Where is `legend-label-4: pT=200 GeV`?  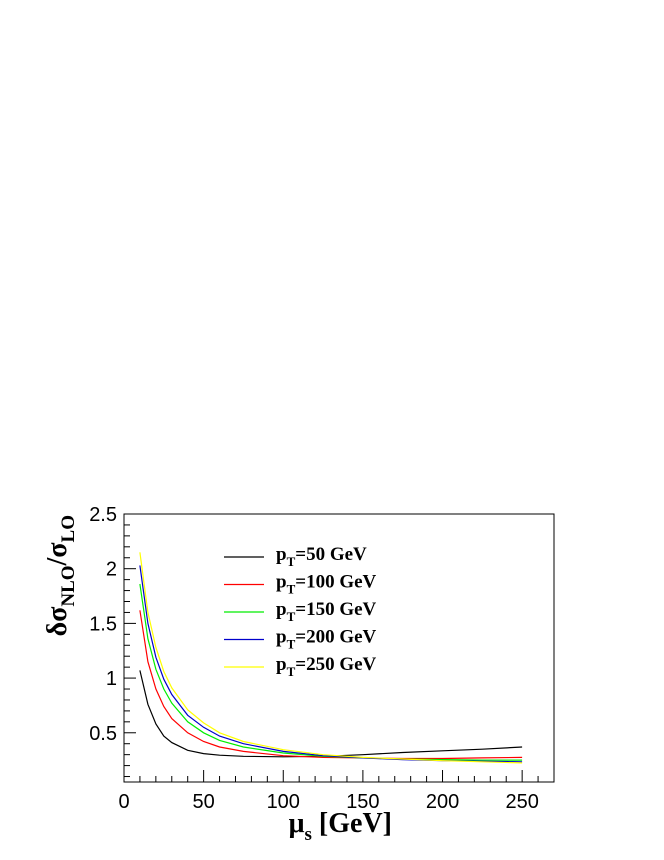 legend-label-4: pT=200 GeV is located at coordinates (326, 639).